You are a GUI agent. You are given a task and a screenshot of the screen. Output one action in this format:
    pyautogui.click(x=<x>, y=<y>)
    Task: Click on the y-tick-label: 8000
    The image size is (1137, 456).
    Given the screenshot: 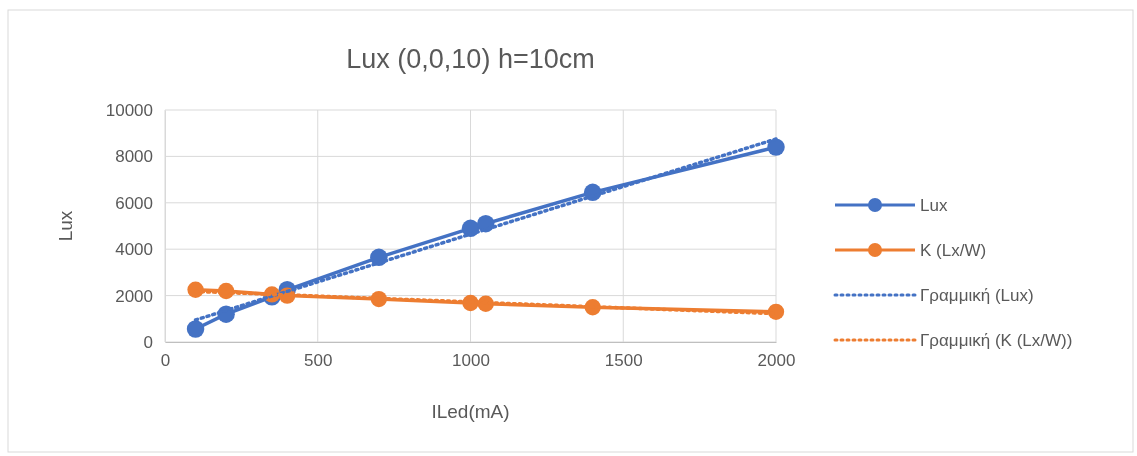 What is the action you would take?
    pyautogui.click(x=134, y=157)
    